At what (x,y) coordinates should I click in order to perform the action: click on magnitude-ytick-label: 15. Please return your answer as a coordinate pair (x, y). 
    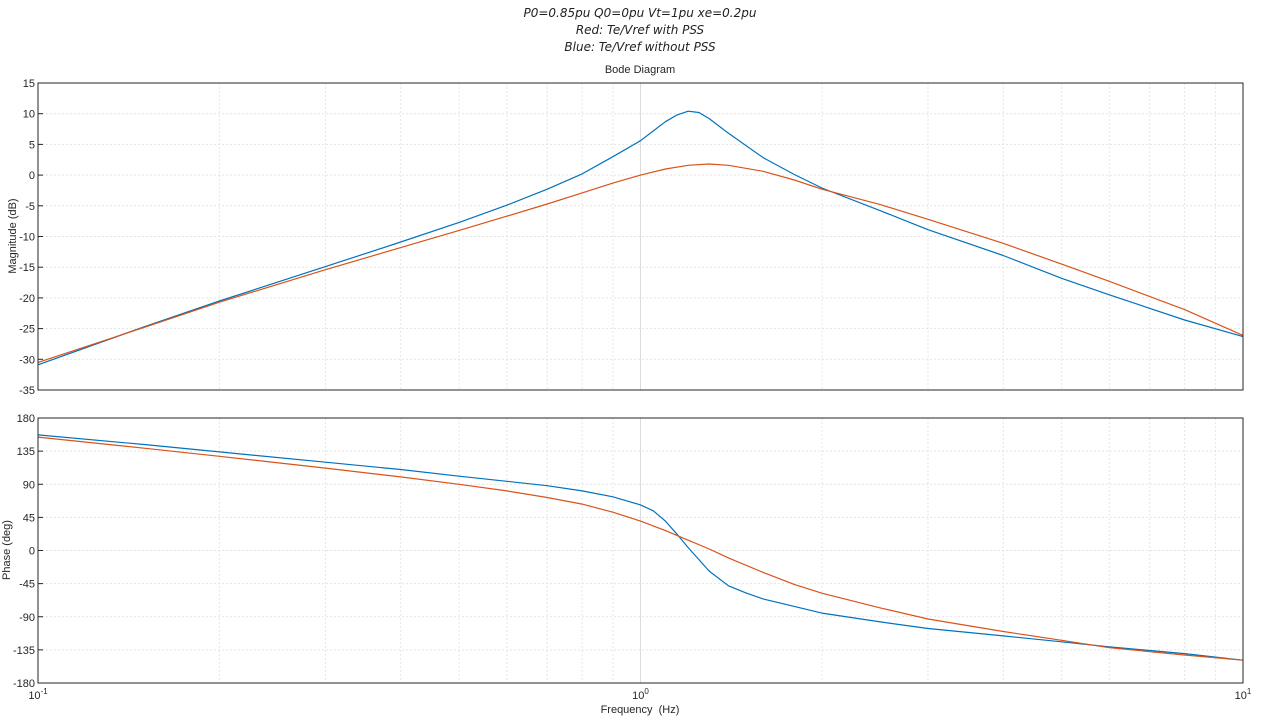
    Looking at the image, I should click on (29, 84).